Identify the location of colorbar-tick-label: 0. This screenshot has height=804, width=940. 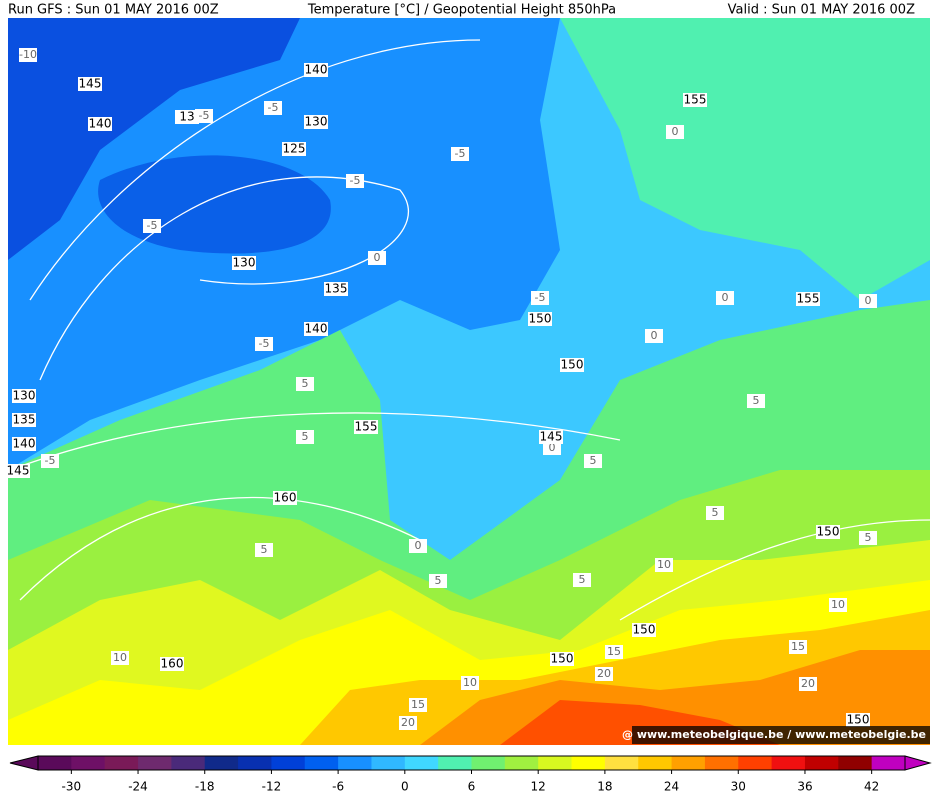
(405, 787).